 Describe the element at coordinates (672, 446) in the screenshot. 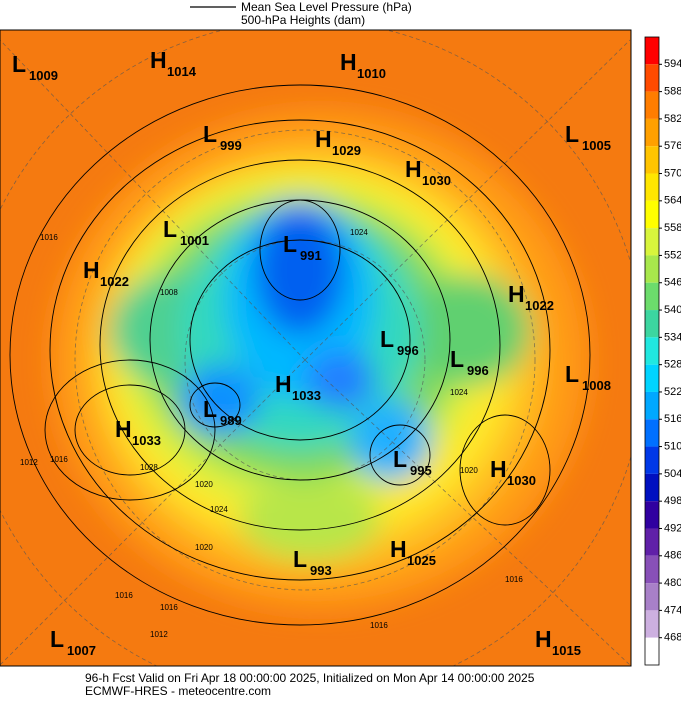

I see `colorbar-tick-label: 510` at that location.